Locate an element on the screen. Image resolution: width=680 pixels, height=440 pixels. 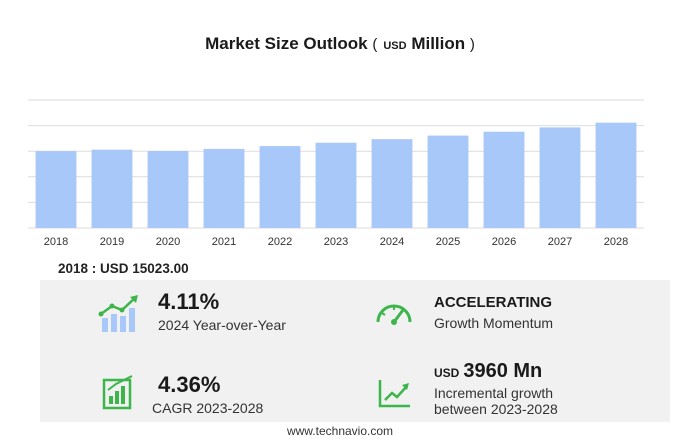
bar-2025 is located at coordinates (448, 181).